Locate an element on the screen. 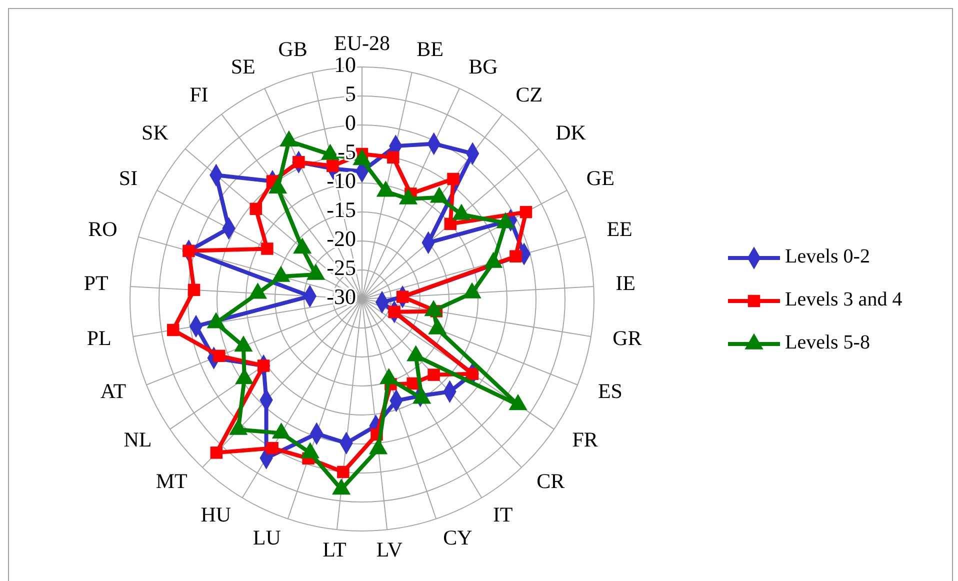 The height and width of the screenshot is (581, 958). spoke-label: GE is located at coordinates (600, 178).